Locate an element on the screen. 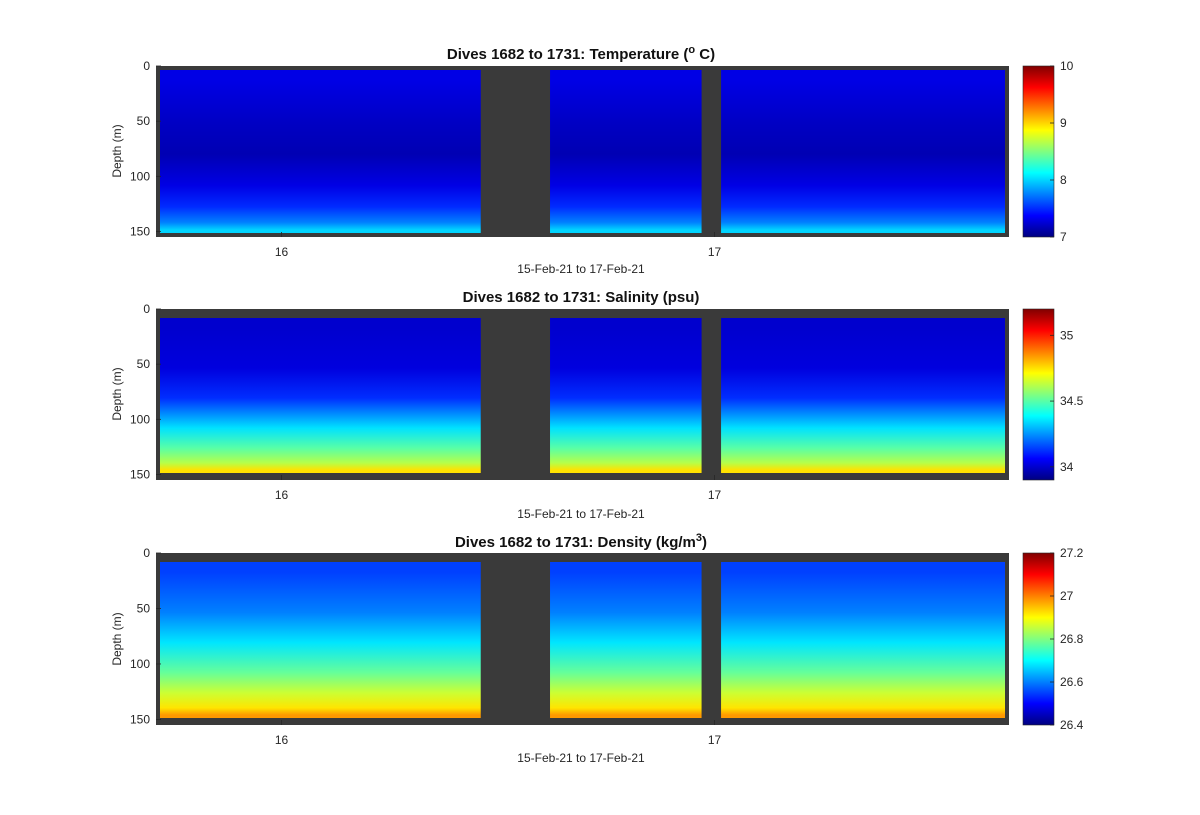  chart-title: Dives 1682 to 1731: Density (kg/m3) is located at coordinates (581, 541).